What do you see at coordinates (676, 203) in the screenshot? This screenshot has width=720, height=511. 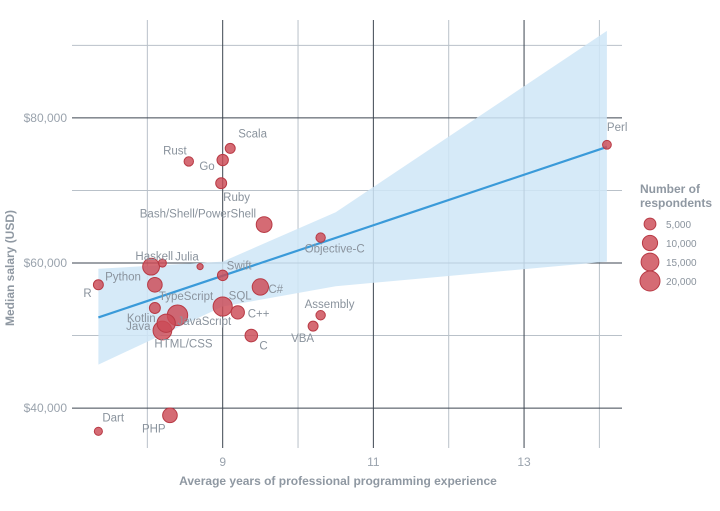 I see `legend-title-line-2: respondents` at bounding box center [676, 203].